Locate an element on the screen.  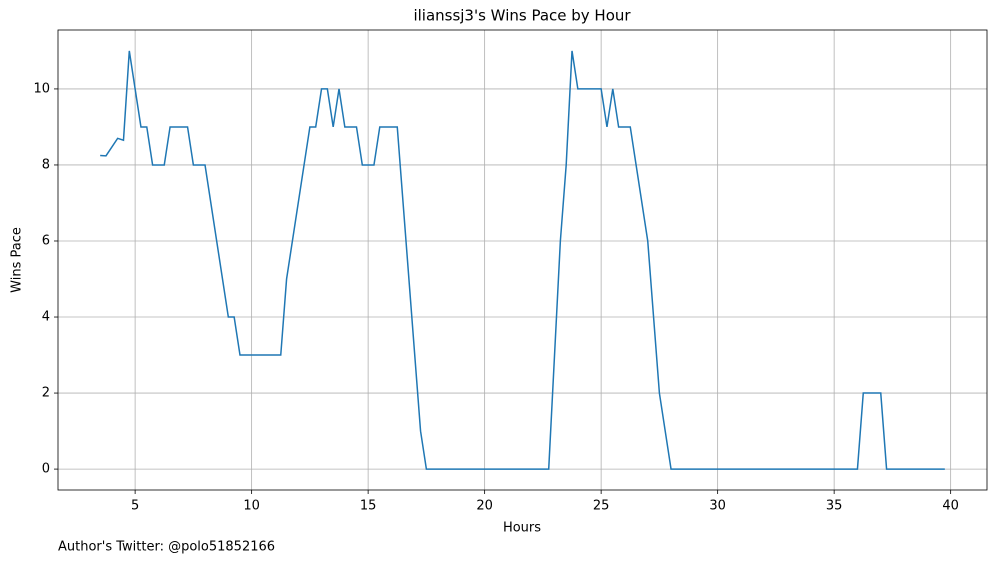
x-tick-label: 20 is located at coordinates (484, 506).